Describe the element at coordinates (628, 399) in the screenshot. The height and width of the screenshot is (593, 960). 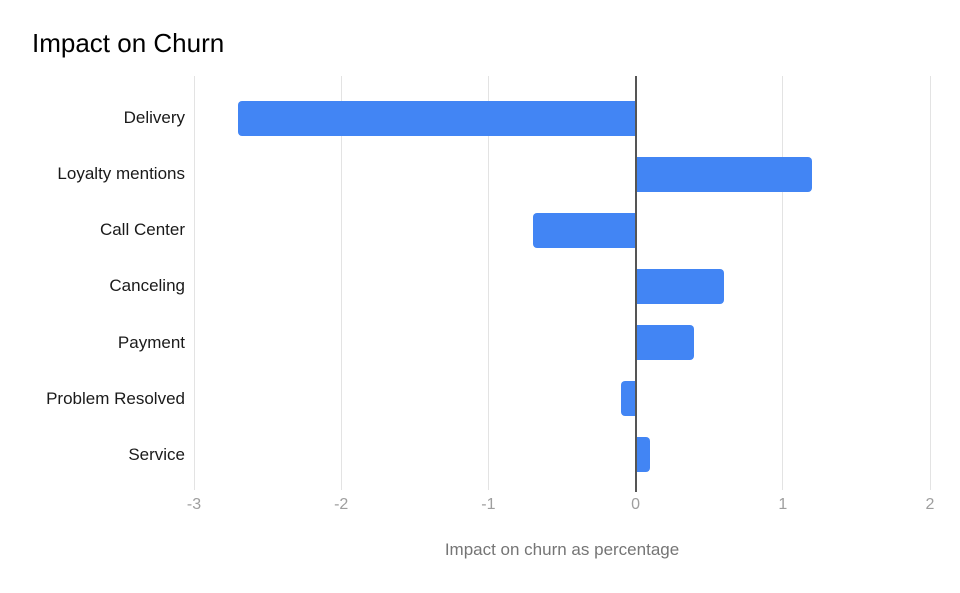
I see `bar-problem-resolved` at that location.